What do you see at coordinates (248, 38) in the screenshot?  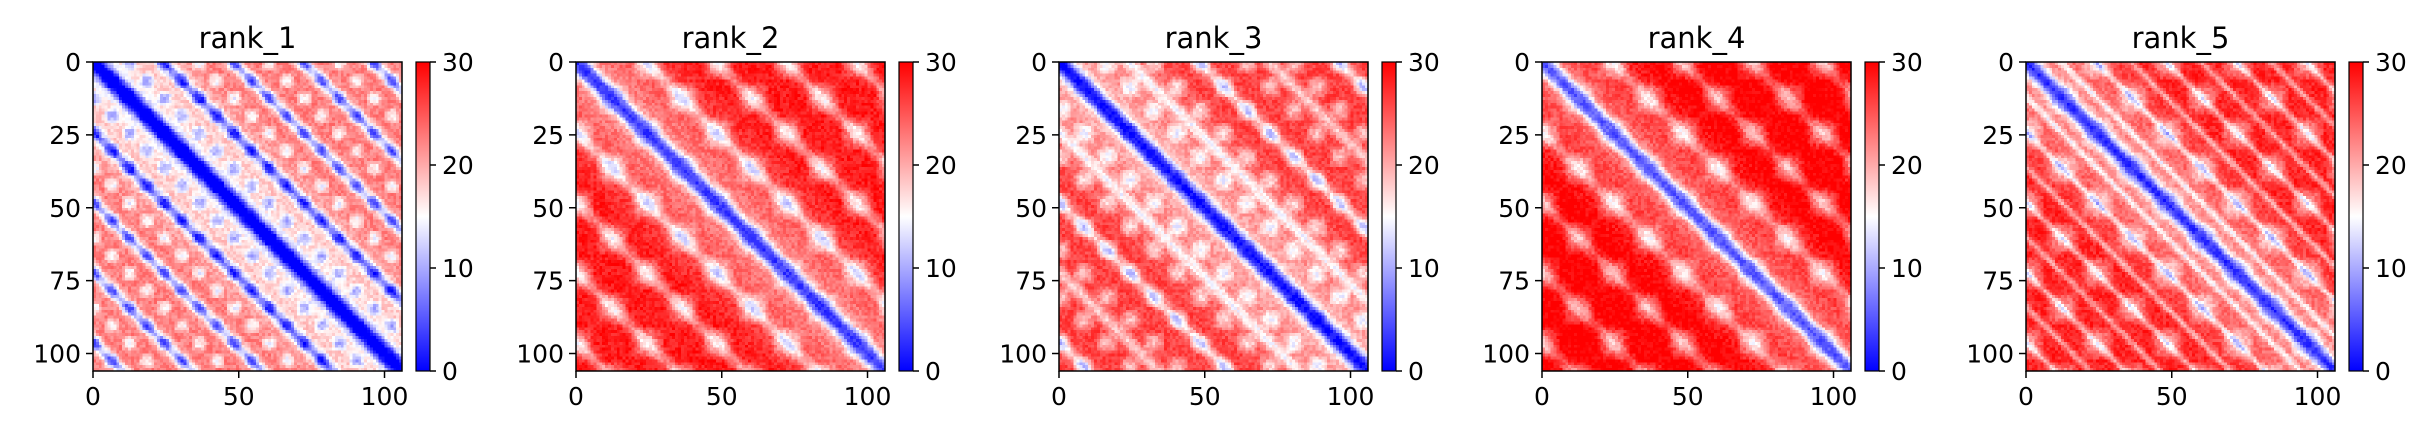 I see `chart-title: rank_1` at bounding box center [248, 38].